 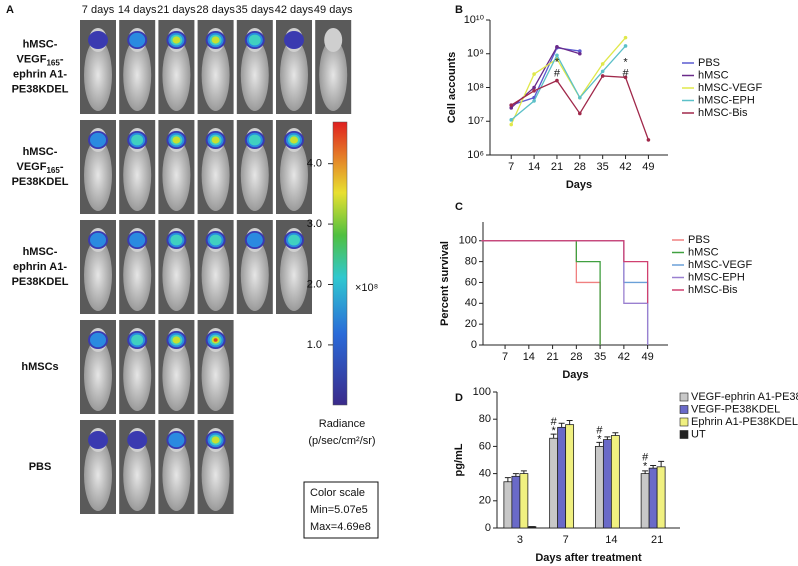 I want to click on y-tick-label: 0, so click(x=474, y=345).